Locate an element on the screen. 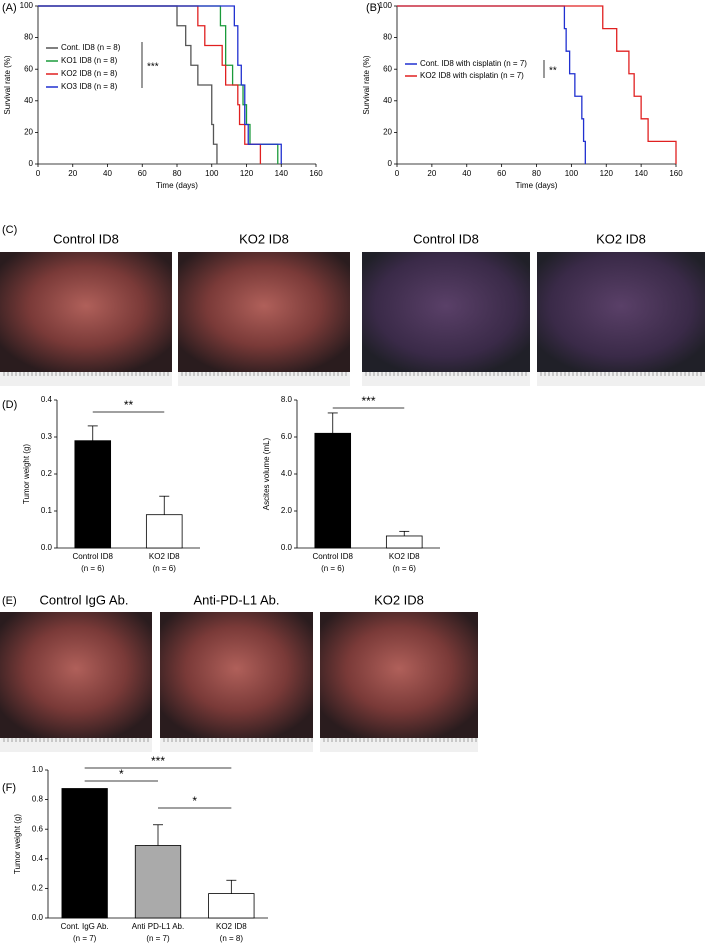  y-tick-label: 0.1 is located at coordinates (47, 510).